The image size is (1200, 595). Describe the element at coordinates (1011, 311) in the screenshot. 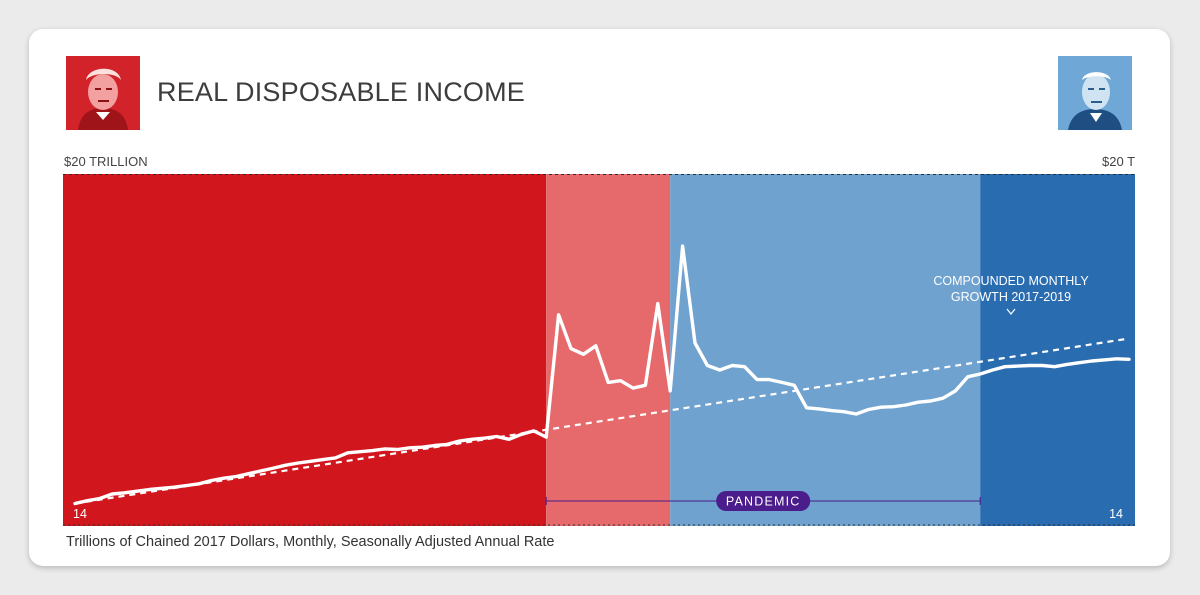

I see `trend-annotation-caret` at that location.